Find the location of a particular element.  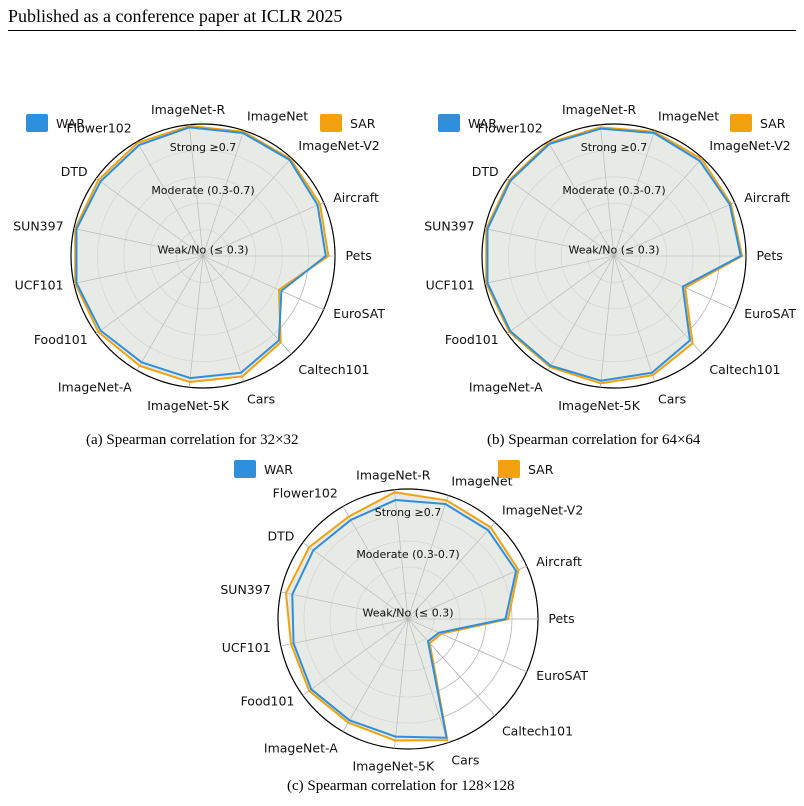

axis-label: DTD is located at coordinates (281, 535).